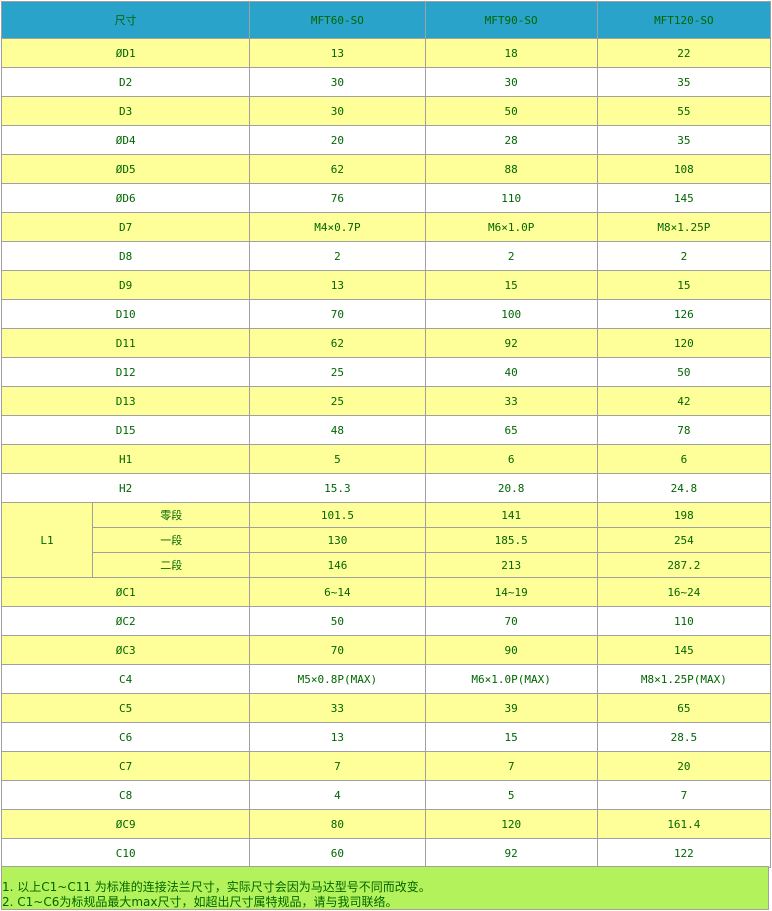 The height and width of the screenshot is (911, 772). What do you see at coordinates (684, 853) in the screenshot?
I see `row-value: 122` at bounding box center [684, 853].